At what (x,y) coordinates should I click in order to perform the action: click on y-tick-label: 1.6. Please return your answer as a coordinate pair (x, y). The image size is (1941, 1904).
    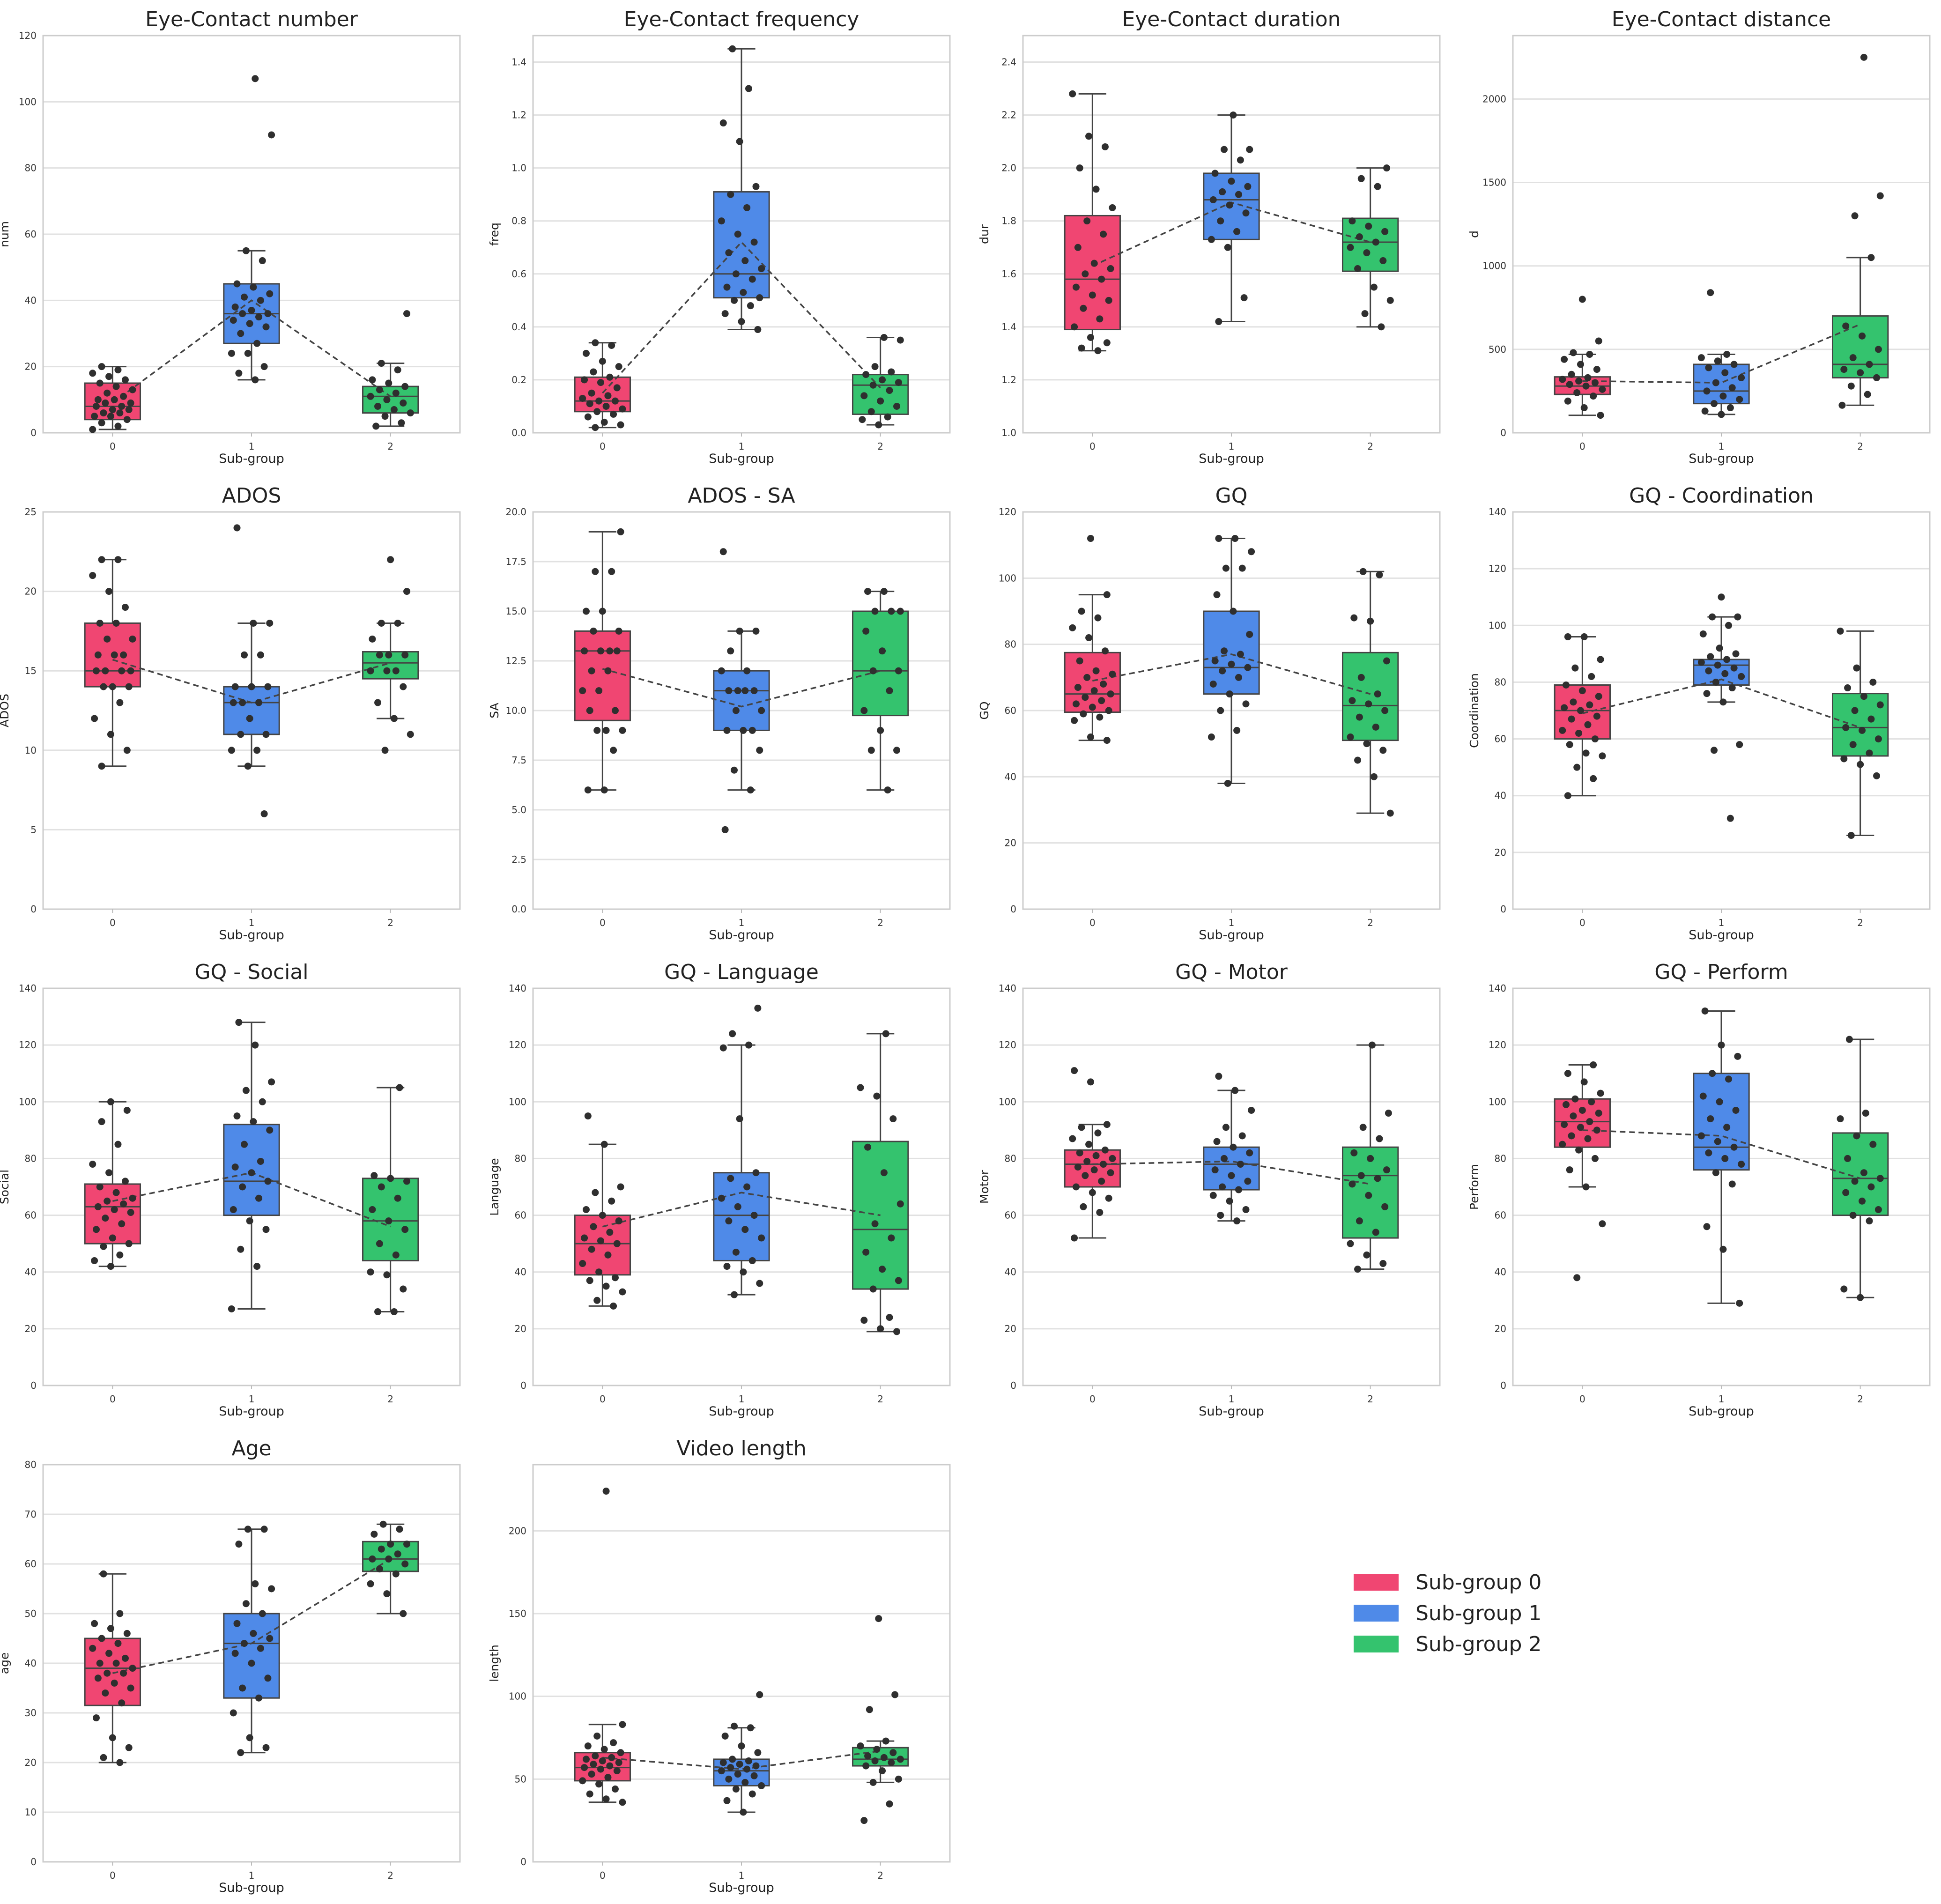
    Looking at the image, I should click on (1009, 274).